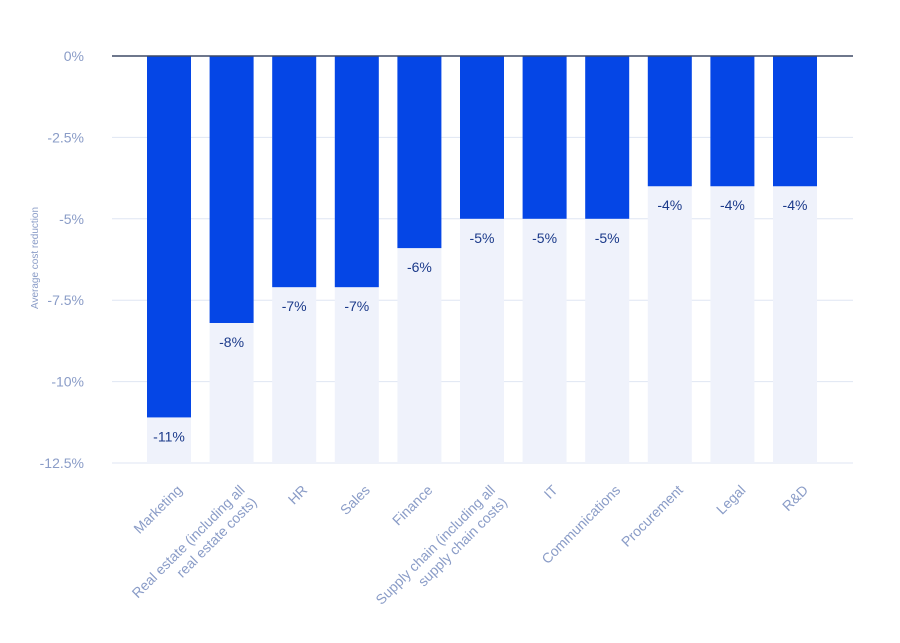  I want to click on x-tick-label-line: R&D, so click(795, 498).